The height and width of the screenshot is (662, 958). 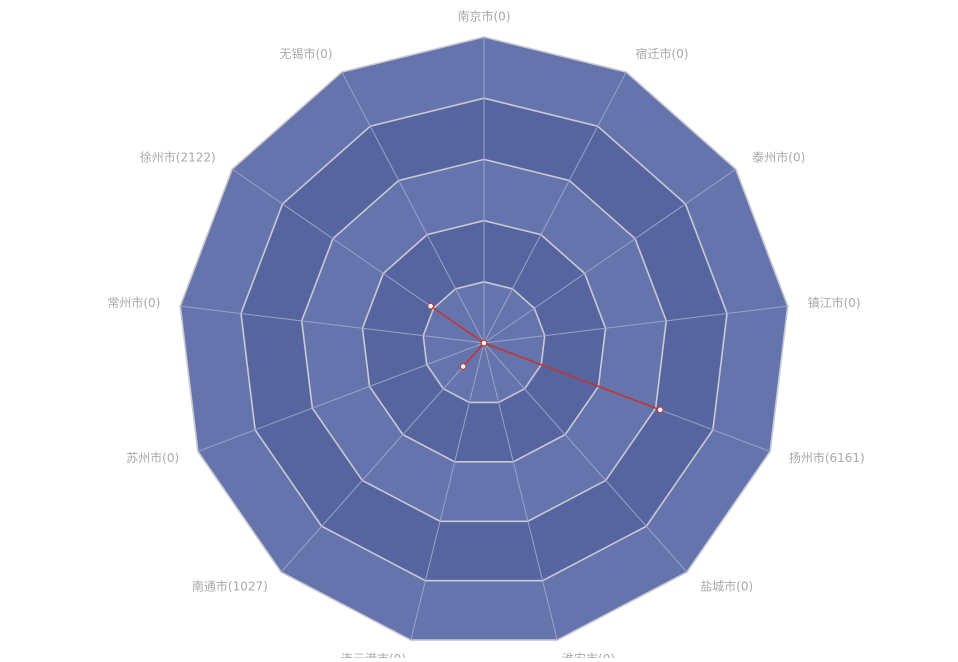 What do you see at coordinates (834, 302) in the screenshot?
I see `radar-indicator-label: 镇江市(0)` at bounding box center [834, 302].